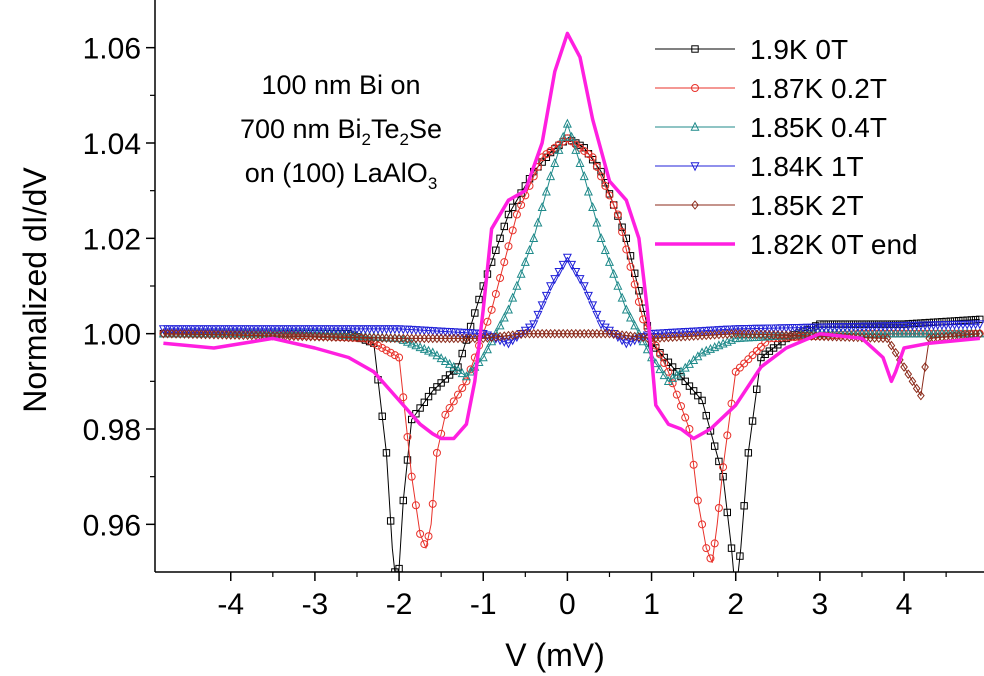 This screenshot has width=984, height=676. I want to click on annotation-line-2-pre: 700 nm Bi, so click(301, 129).